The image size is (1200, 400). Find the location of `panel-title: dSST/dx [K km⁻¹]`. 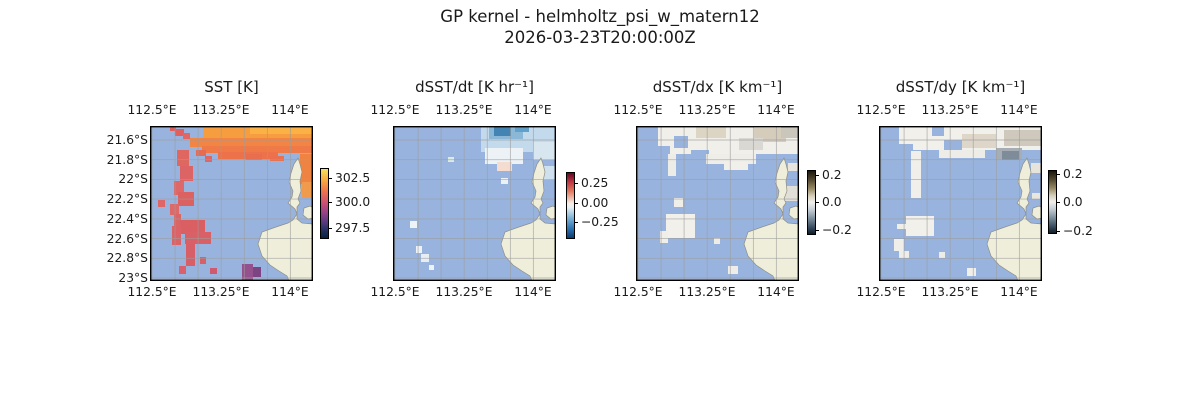

panel-title: dSST/dx [K km⁻¹] is located at coordinates (717, 87).